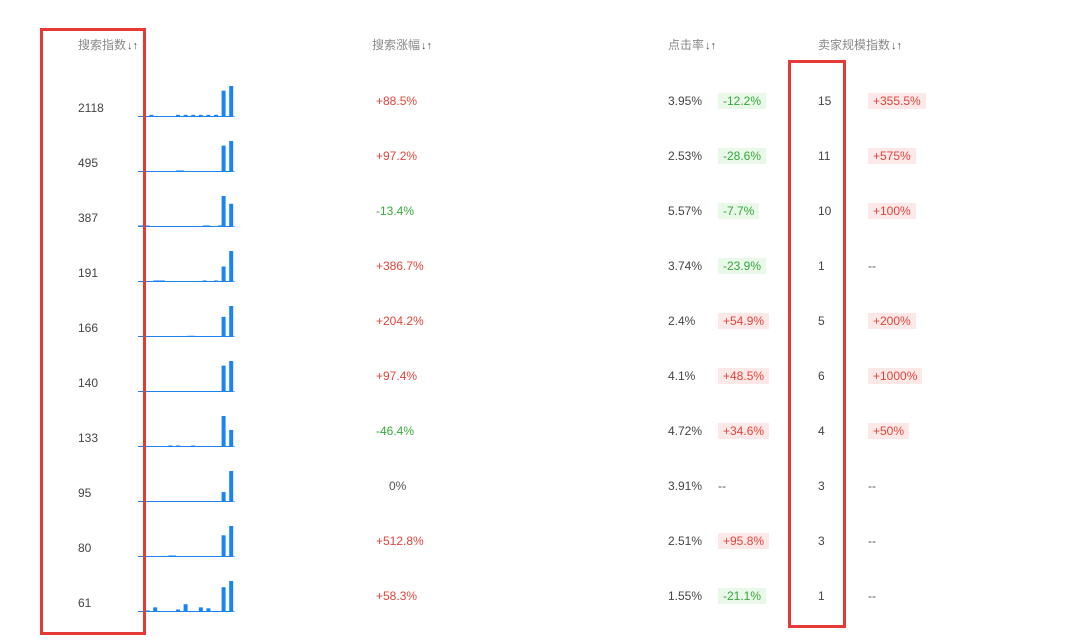  Describe the element at coordinates (186, 156) in the screenshot. I see `trend-sparkline` at that location.